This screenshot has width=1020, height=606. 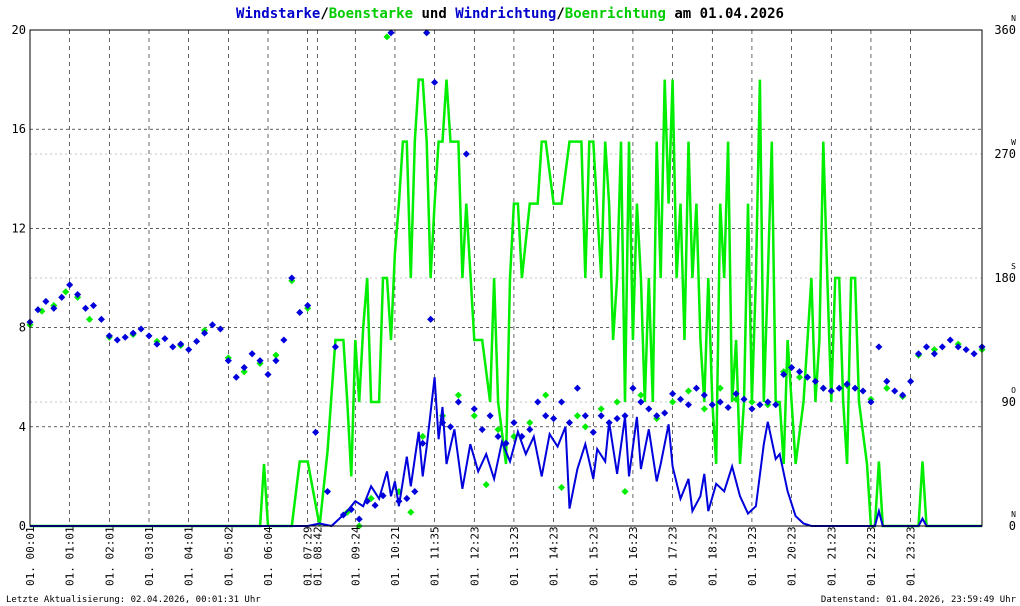 What do you see at coordinates (1005, 154) in the screenshot?
I see `y-right-tick-label: 270` at bounding box center [1005, 154].